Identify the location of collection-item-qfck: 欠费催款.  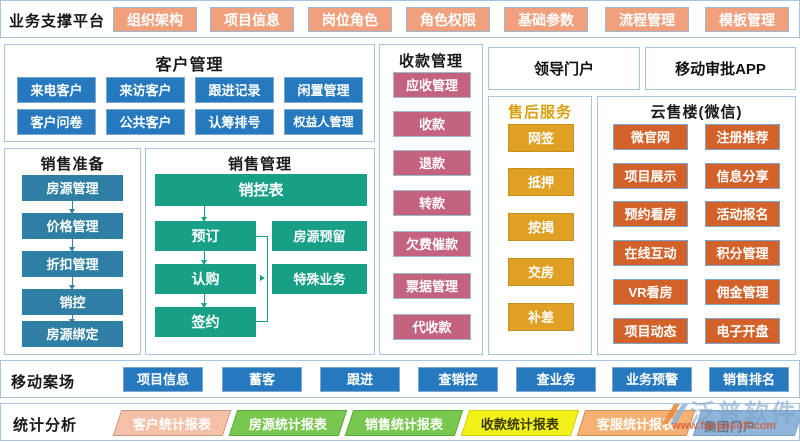
(432, 244).